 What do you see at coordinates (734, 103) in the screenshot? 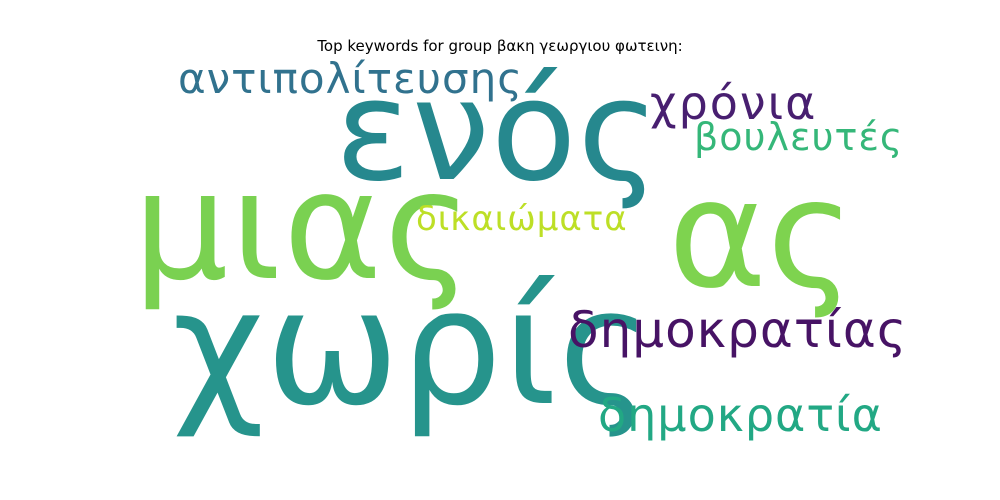
I see `word-chronia: χρόνια` at bounding box center [734, 103].